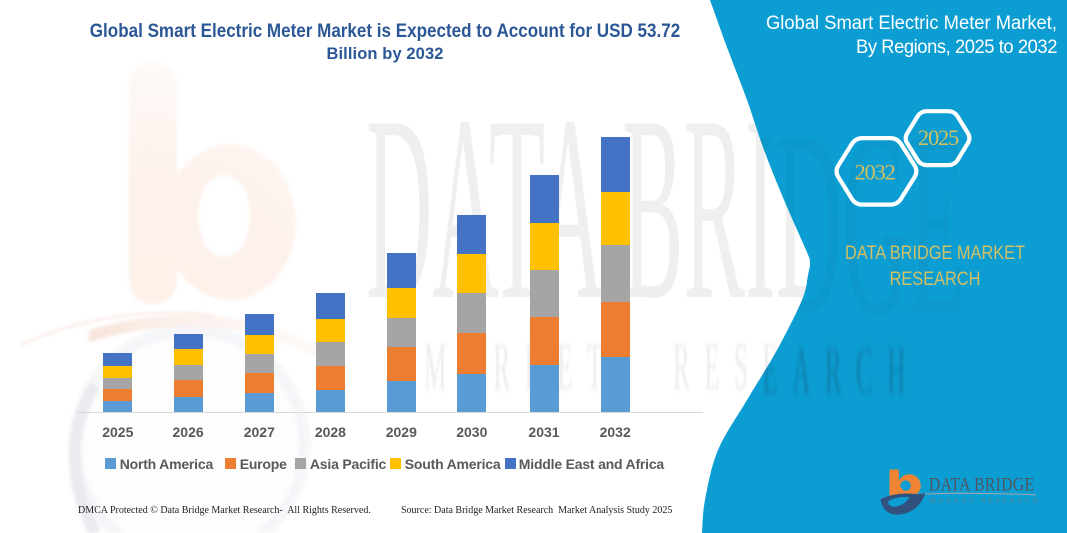  I want to click on svg-text: DATA BRIDGE, so click(981, 484).